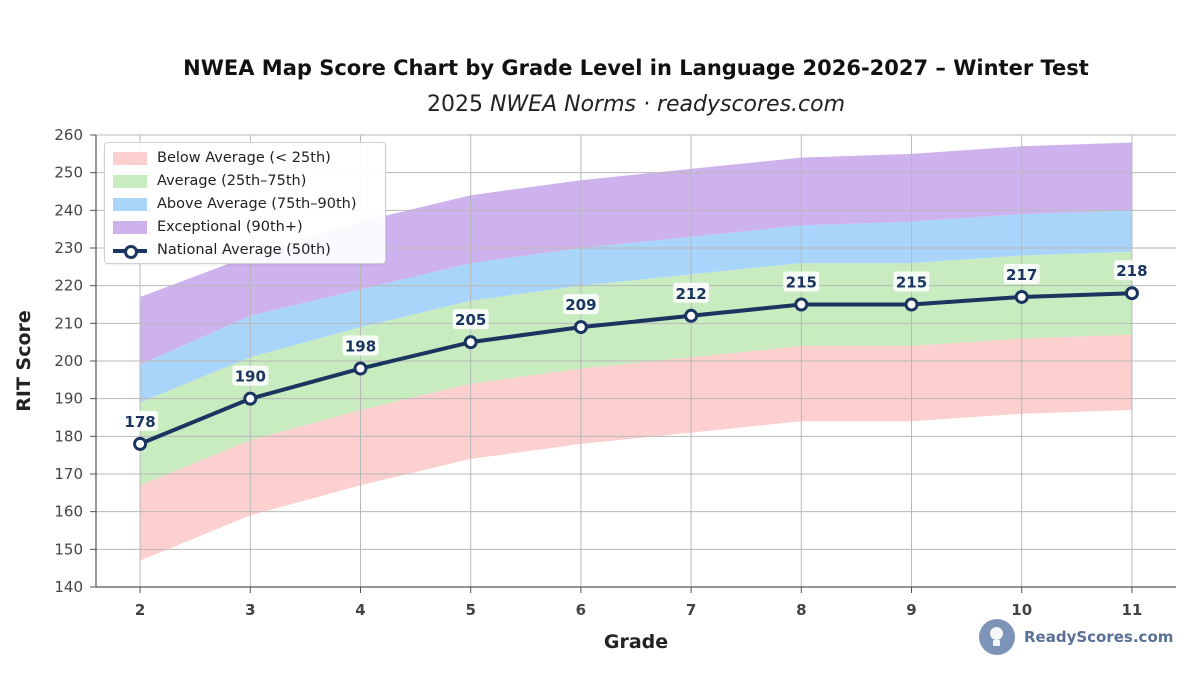 This screenshot has height=675, width=1200. I want to click on brand-name: ReadyScores.com, so click(1099, 637).